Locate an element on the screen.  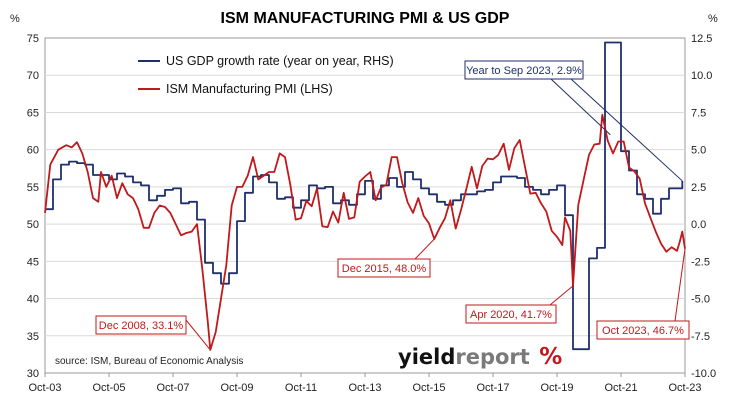
right-axis-unit: % is located at coordinates (713, 19).